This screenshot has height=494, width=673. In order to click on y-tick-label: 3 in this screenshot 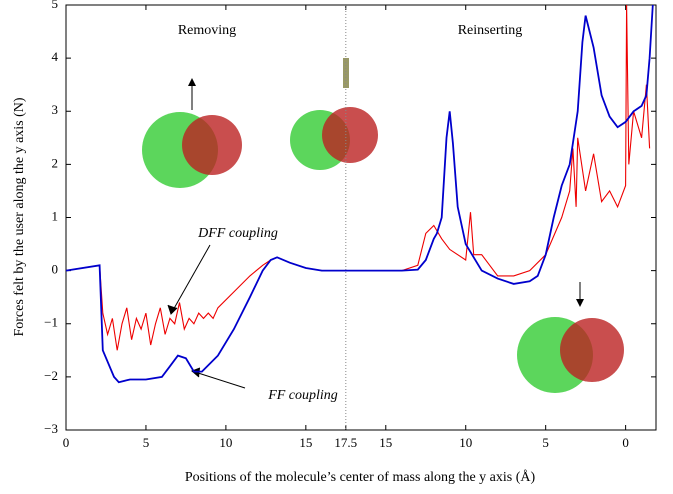, I will do `click(55, 109)`.